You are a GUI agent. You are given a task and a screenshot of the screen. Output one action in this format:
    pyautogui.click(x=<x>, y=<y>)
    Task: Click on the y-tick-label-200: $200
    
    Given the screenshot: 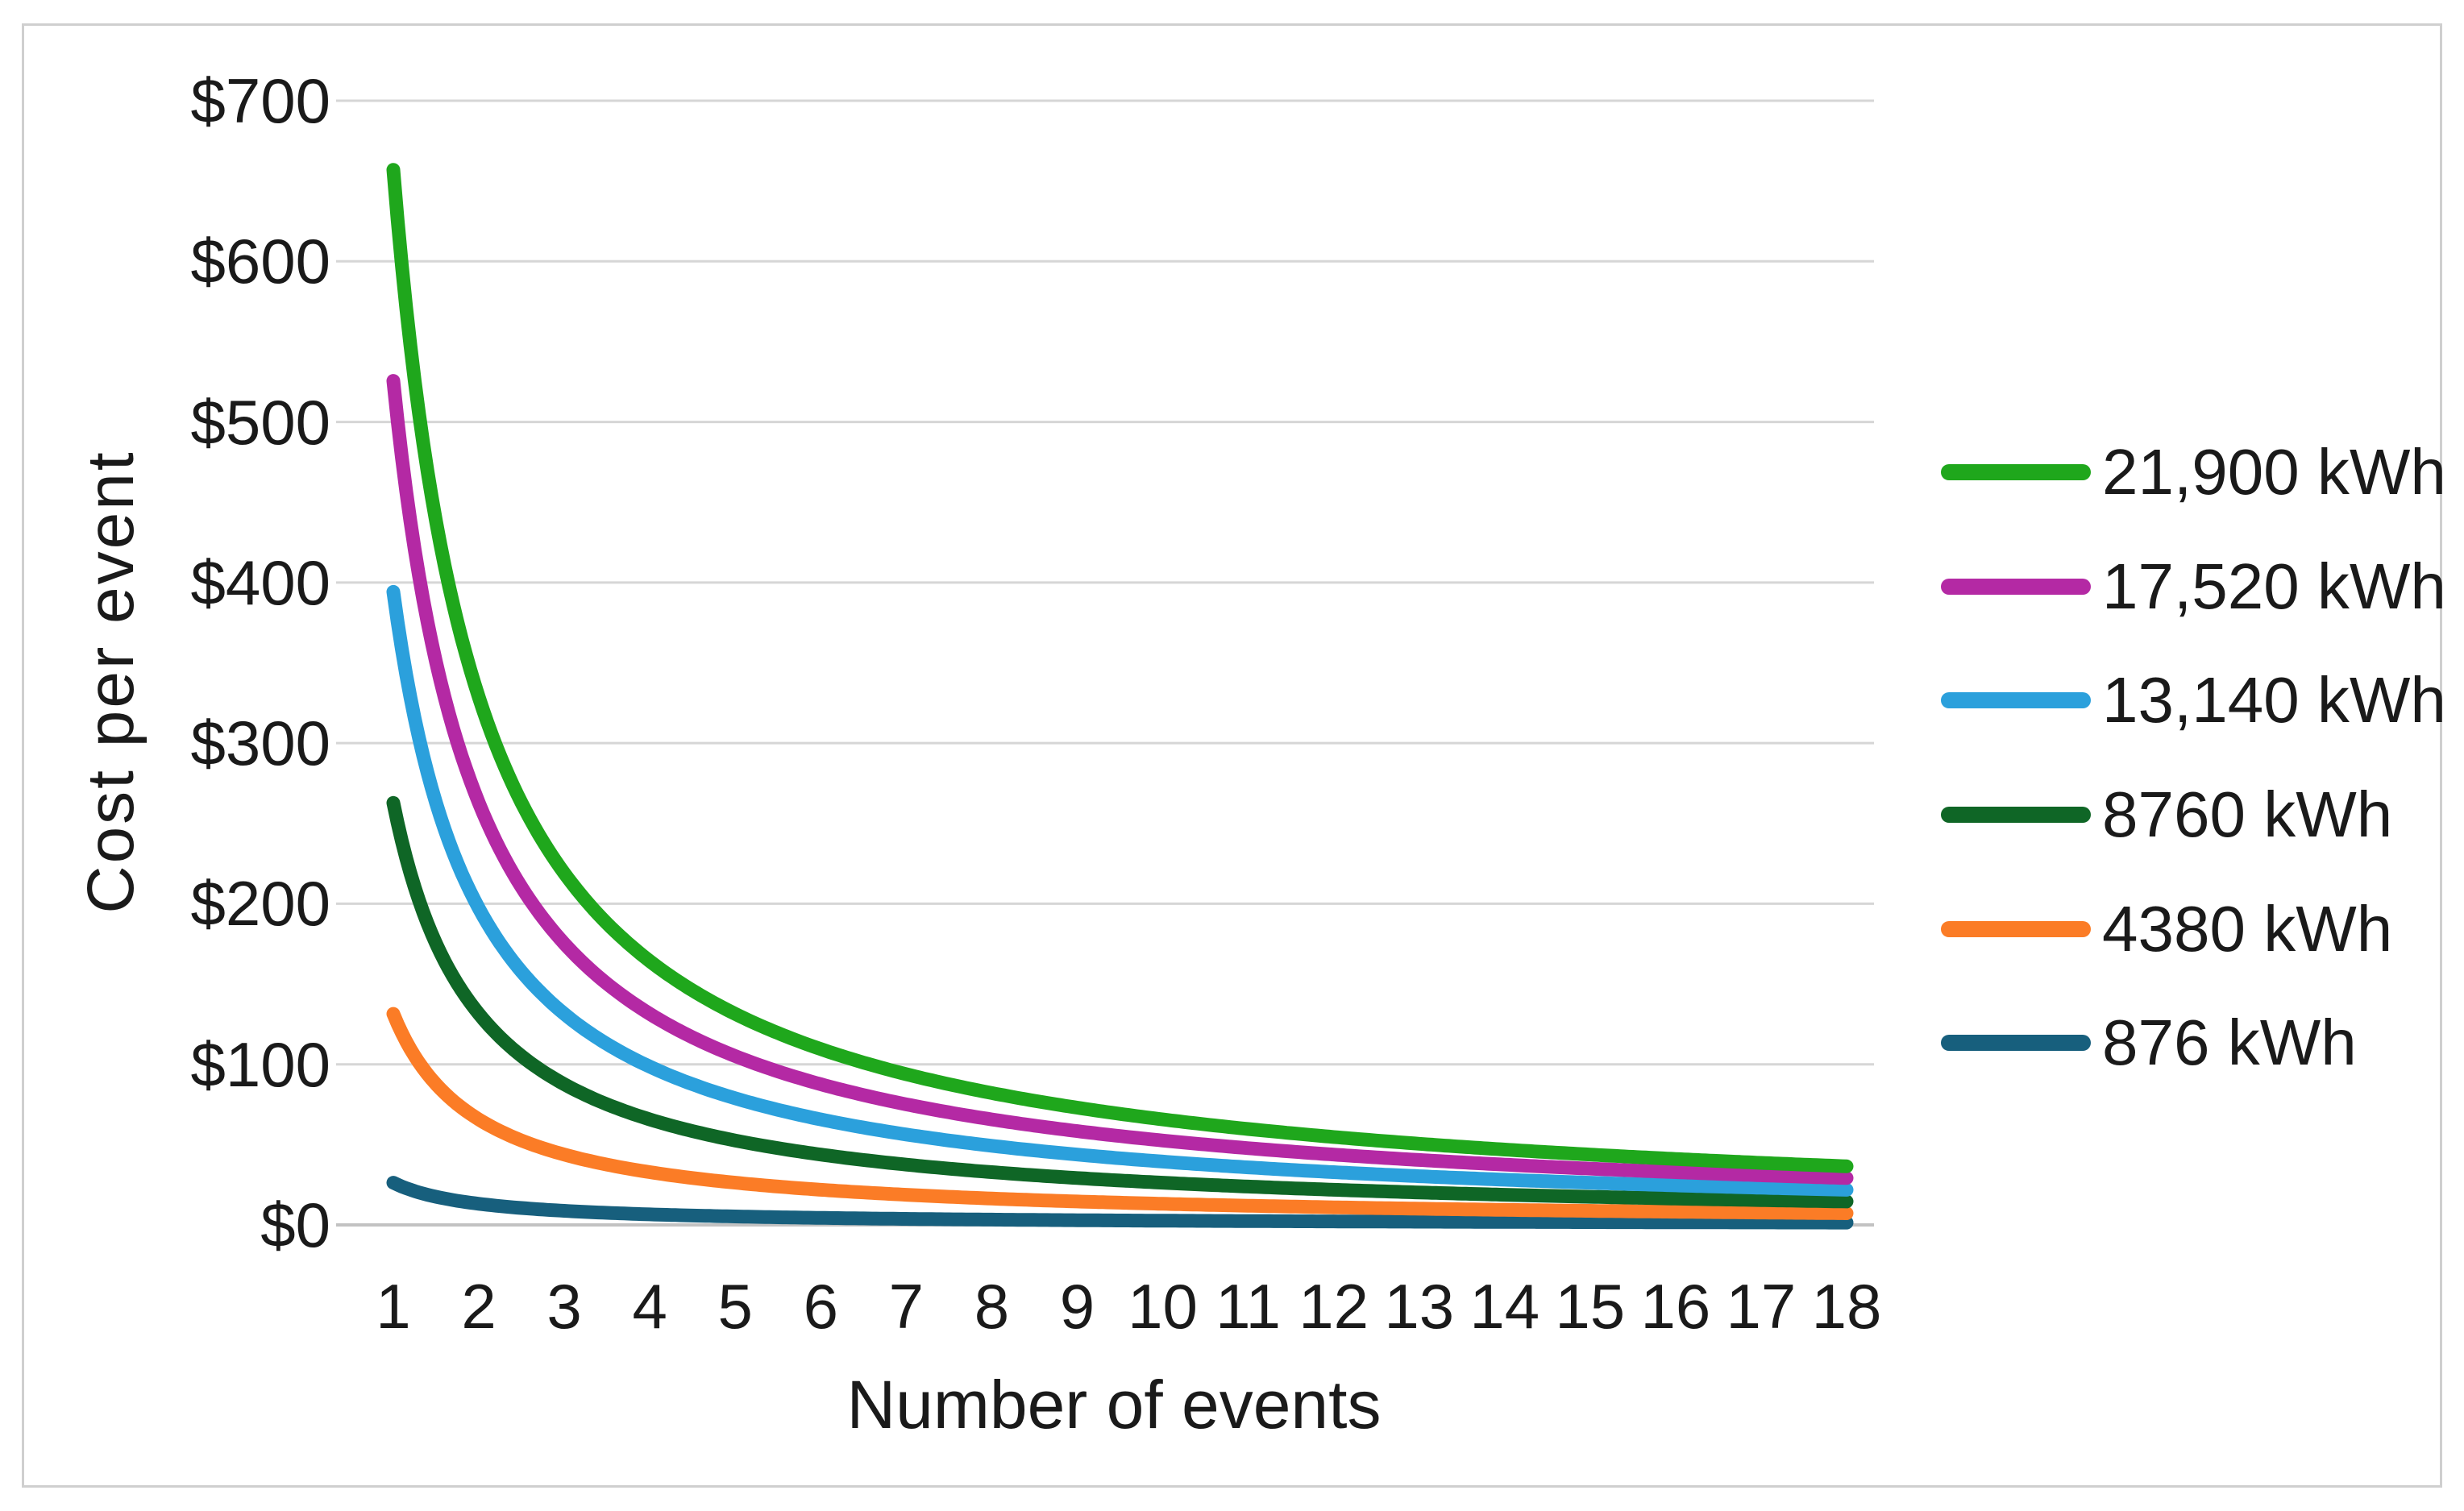 What is the action you would take?
    pyautogui.click(x=260, y=904)
    